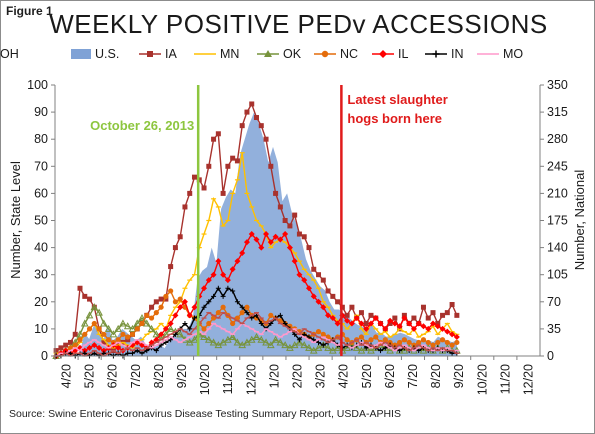 The width and height of the screenshot is (595, 434). I want to click on y-tick-label-6: 60, so click(41, 193).